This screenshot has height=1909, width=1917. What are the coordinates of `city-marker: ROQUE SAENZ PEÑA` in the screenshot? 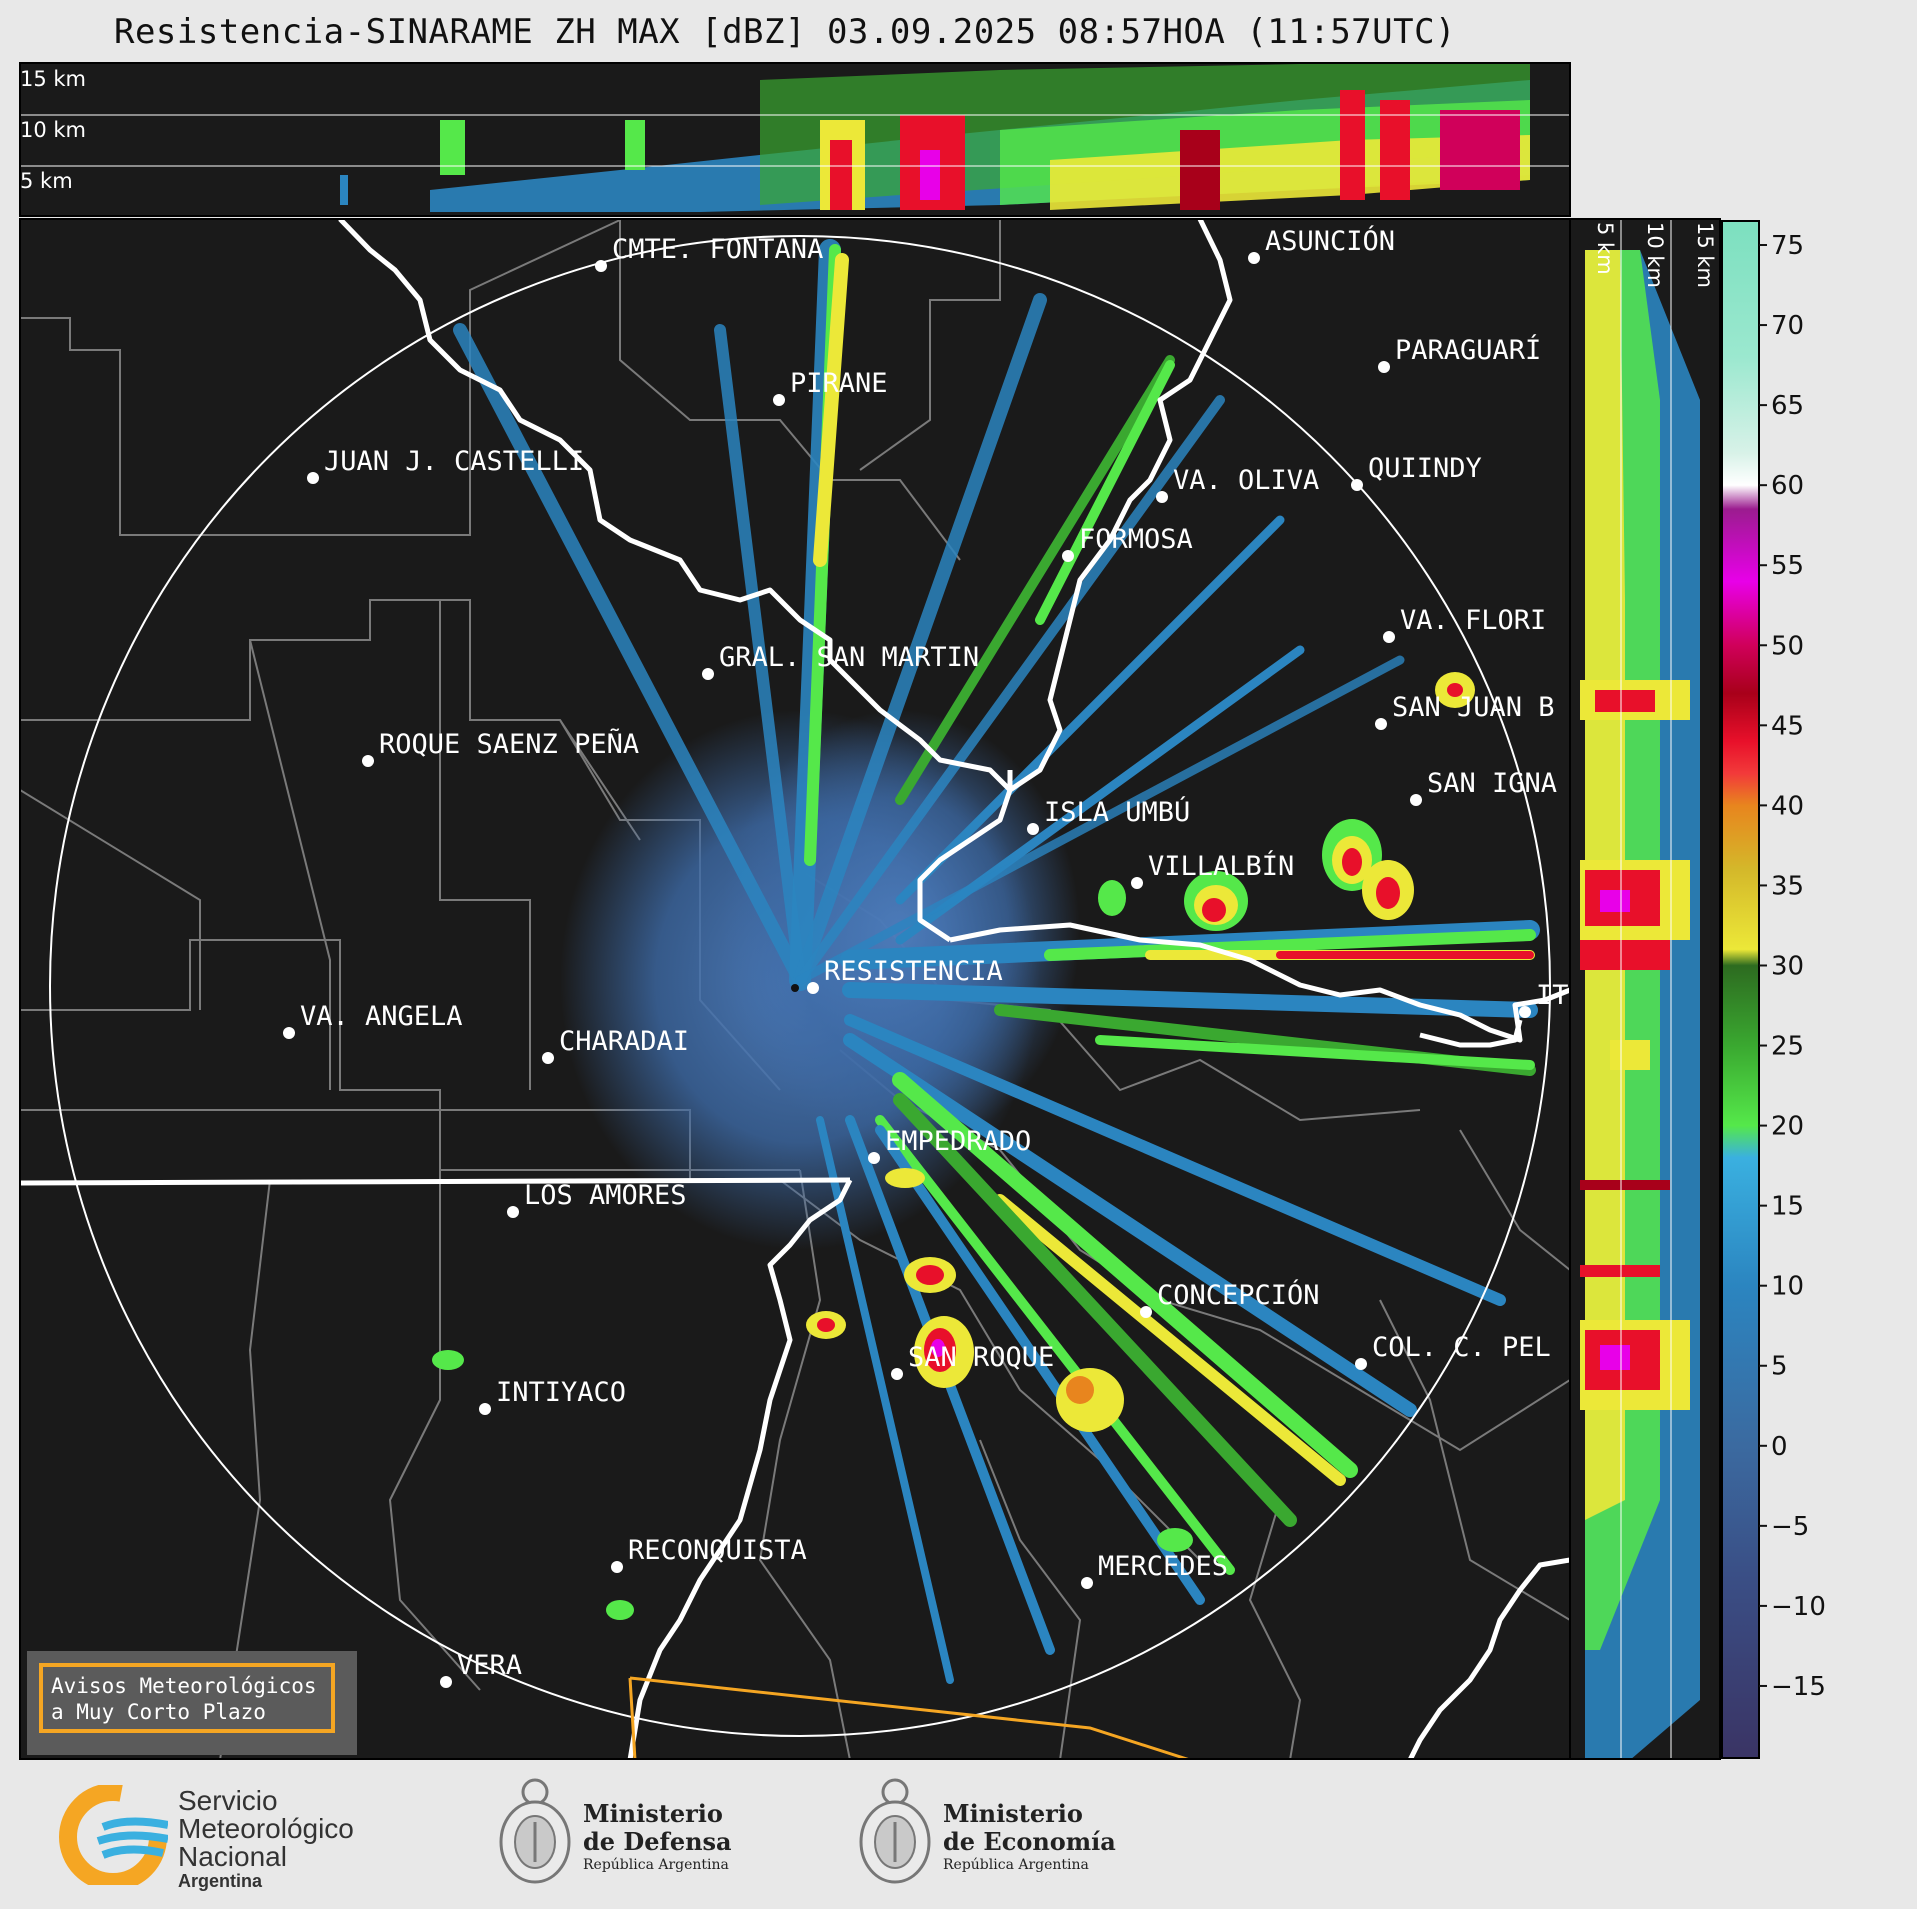 It's located at (500, 747).